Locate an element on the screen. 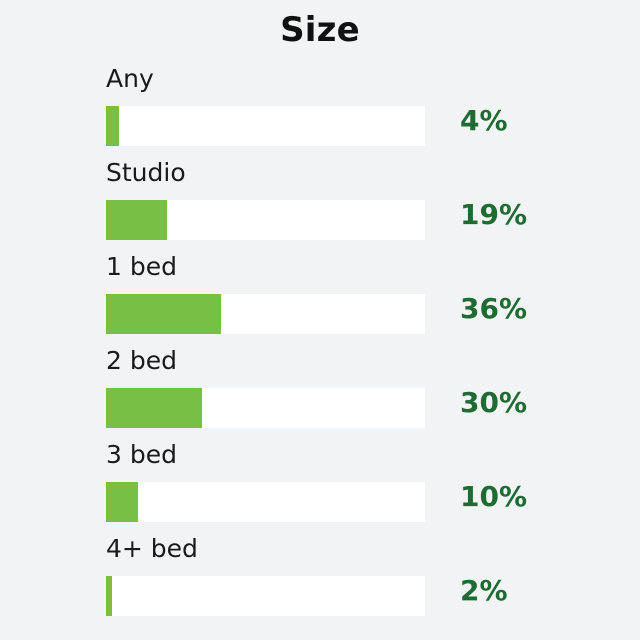 This screenshot has height=640, width=640. chart-title: Size is located at coordinates (320, 30).